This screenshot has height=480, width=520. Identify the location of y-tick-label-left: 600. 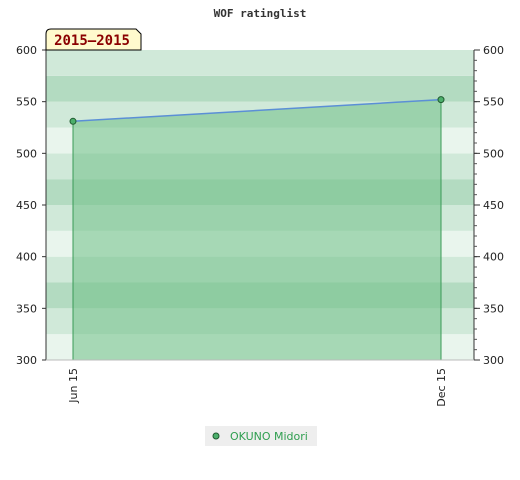
(26, 50).